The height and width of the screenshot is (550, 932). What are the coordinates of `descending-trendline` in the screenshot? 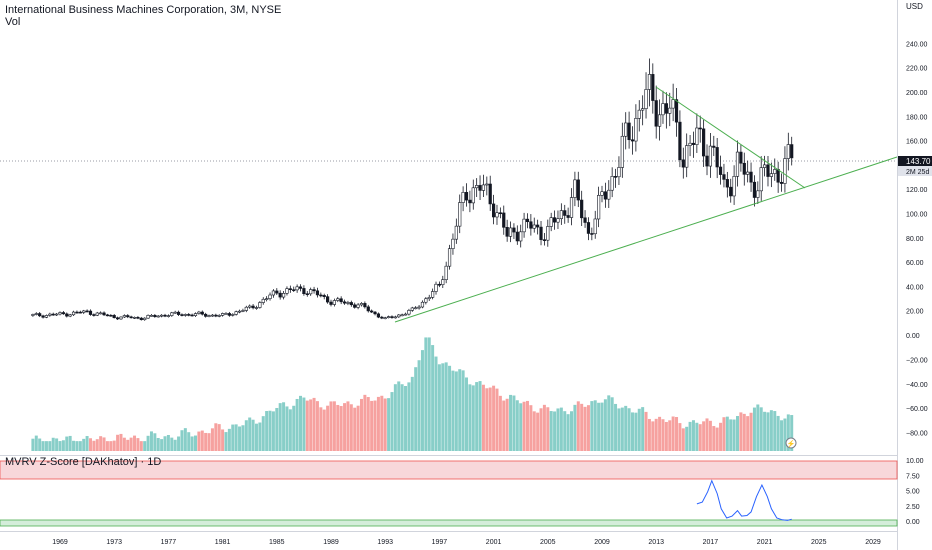 It's located at (730, 137).